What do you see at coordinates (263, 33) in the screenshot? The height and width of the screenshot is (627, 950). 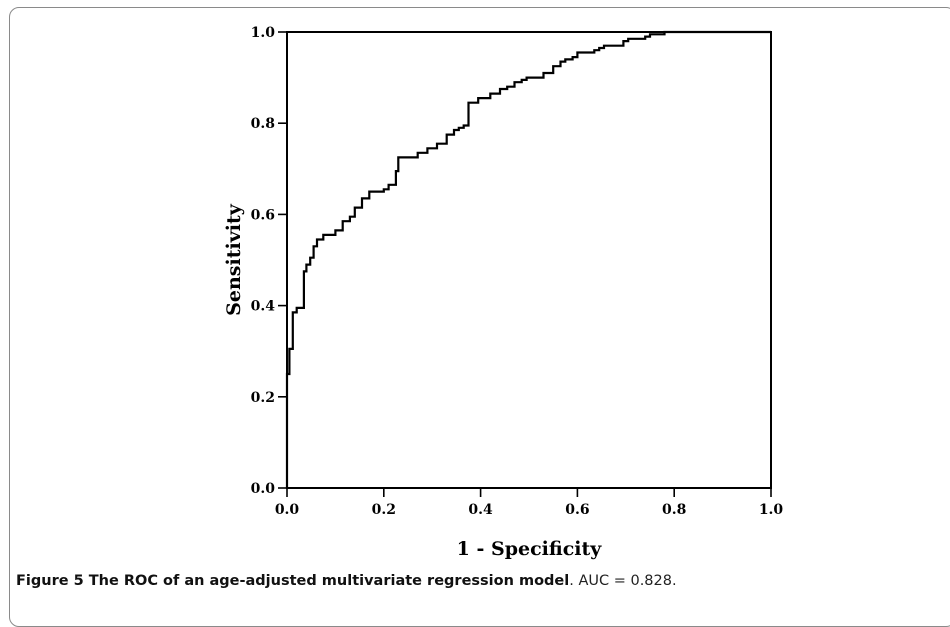 I see `y-tick-label: 1.0` at bounding box center [263, 33].